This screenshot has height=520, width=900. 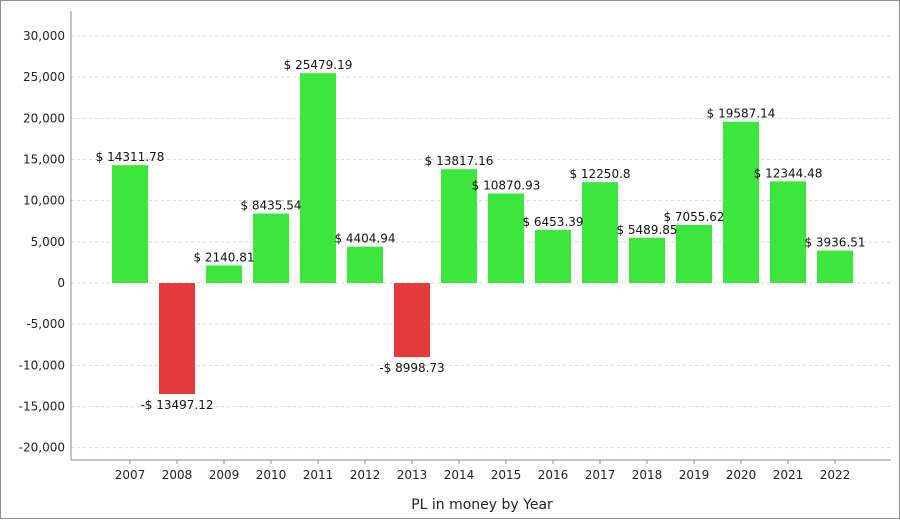 What do you see at coordinates (318, 178) in the screenshot?
I see `bar-2011` at bounding box center [318, 178].